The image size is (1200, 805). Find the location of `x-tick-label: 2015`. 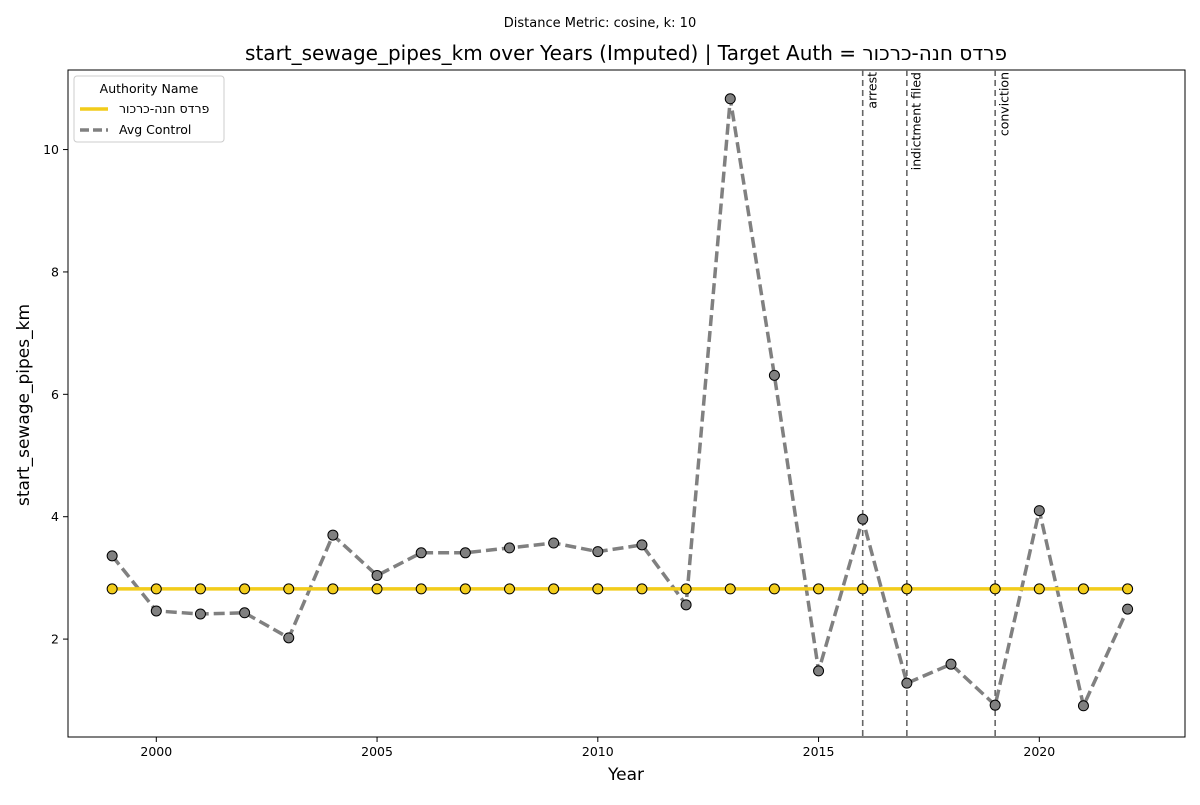

x-tick-label: 2015 is located at coordinates (819, 751).